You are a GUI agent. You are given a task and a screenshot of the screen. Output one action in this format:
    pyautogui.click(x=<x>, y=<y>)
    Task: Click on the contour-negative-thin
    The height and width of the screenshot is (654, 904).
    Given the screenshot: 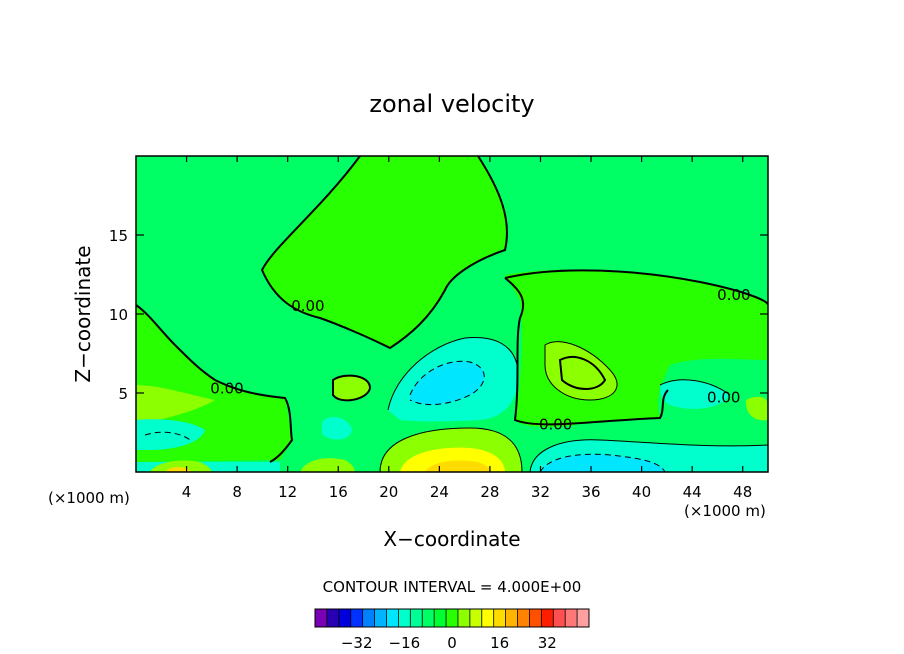 What is the action you would take?
    pyautogui.click(x=577, y=404)
    